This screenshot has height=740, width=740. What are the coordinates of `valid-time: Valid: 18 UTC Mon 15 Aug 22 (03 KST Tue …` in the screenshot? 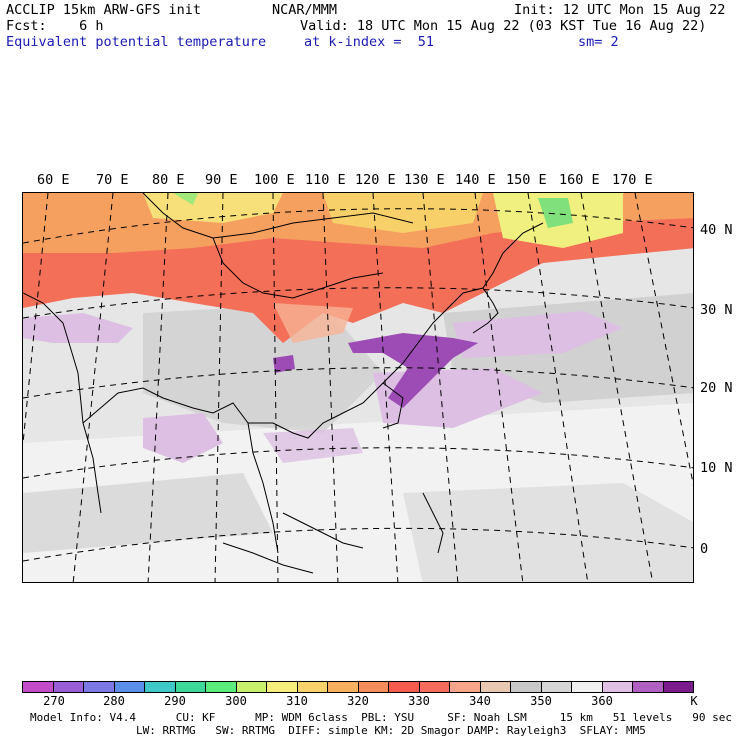 It's located at (503, 26).